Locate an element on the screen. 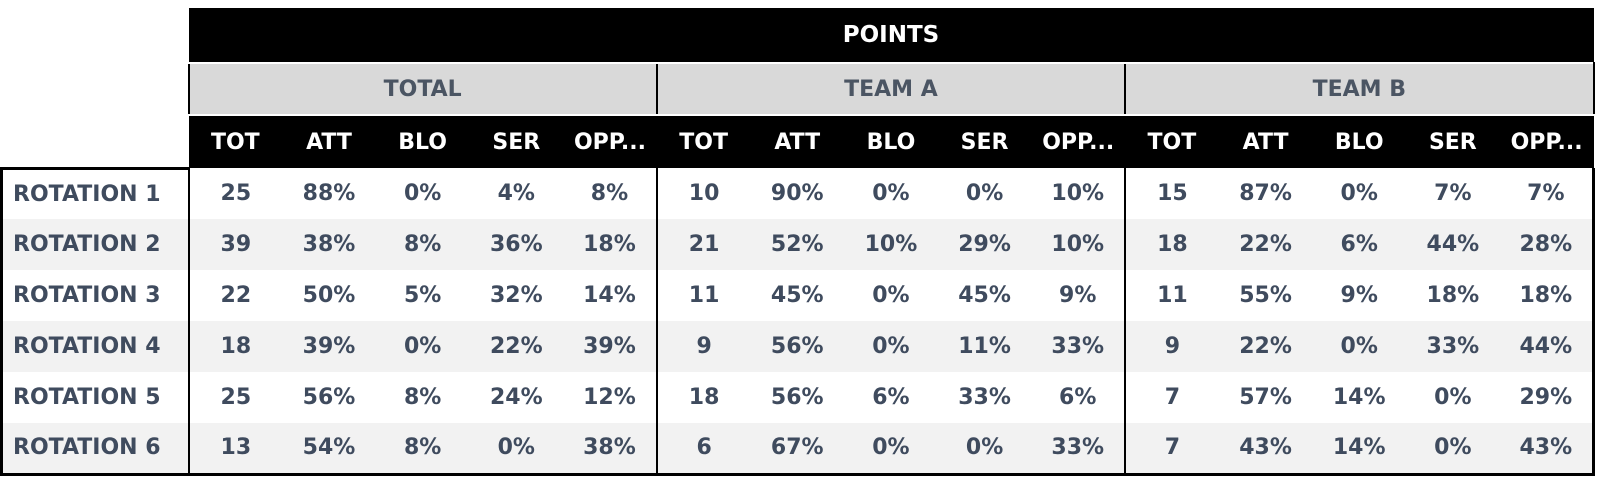 The height and width of the screenshot is (492, 1600). table-cell: 88% is located at coordinates (329, 193).